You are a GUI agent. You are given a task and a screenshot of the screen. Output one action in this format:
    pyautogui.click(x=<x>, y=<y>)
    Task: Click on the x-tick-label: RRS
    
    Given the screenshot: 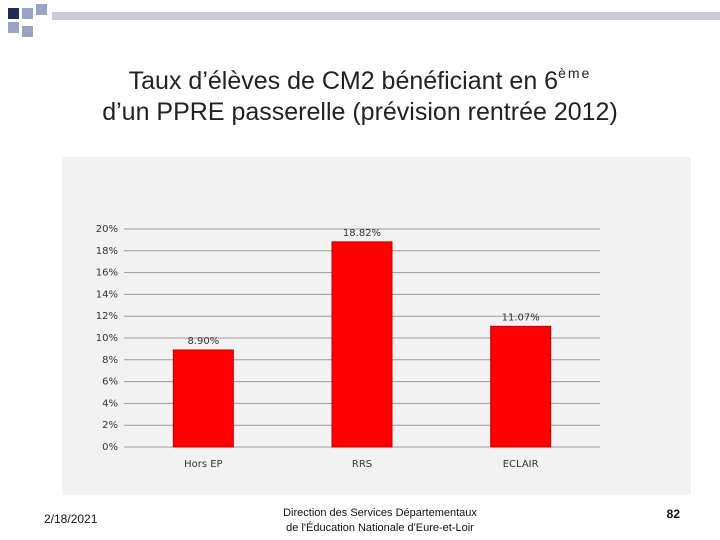 What is the action you would take?
    pyautogui.click(x=362, y=464)
    